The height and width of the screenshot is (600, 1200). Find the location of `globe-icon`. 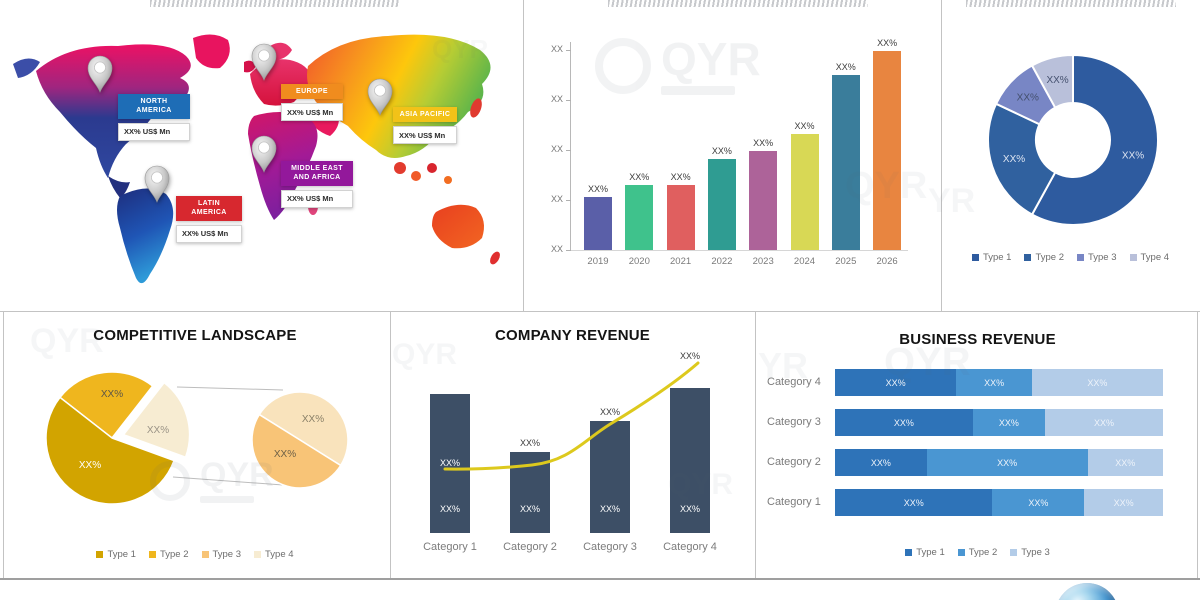

globe-icon is located at coordinates (1087, 591).